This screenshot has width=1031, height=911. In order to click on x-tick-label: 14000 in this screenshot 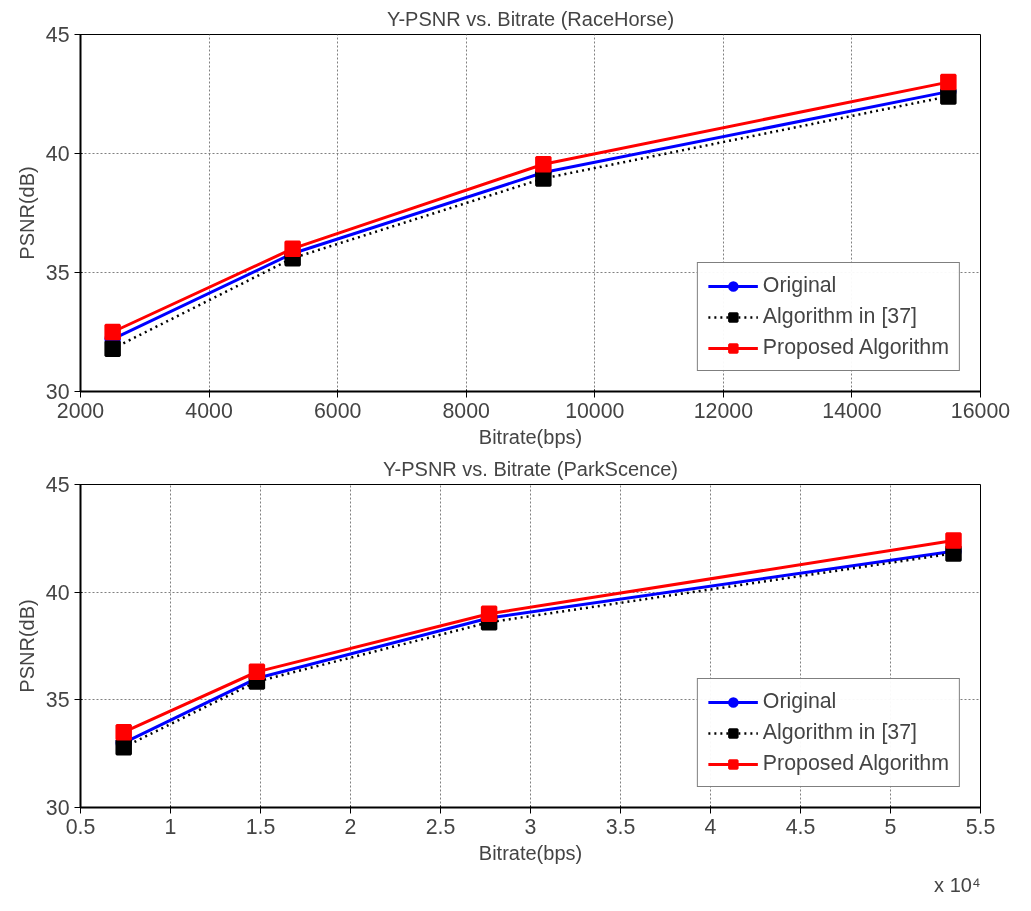, I will do `click(852, 410)`.